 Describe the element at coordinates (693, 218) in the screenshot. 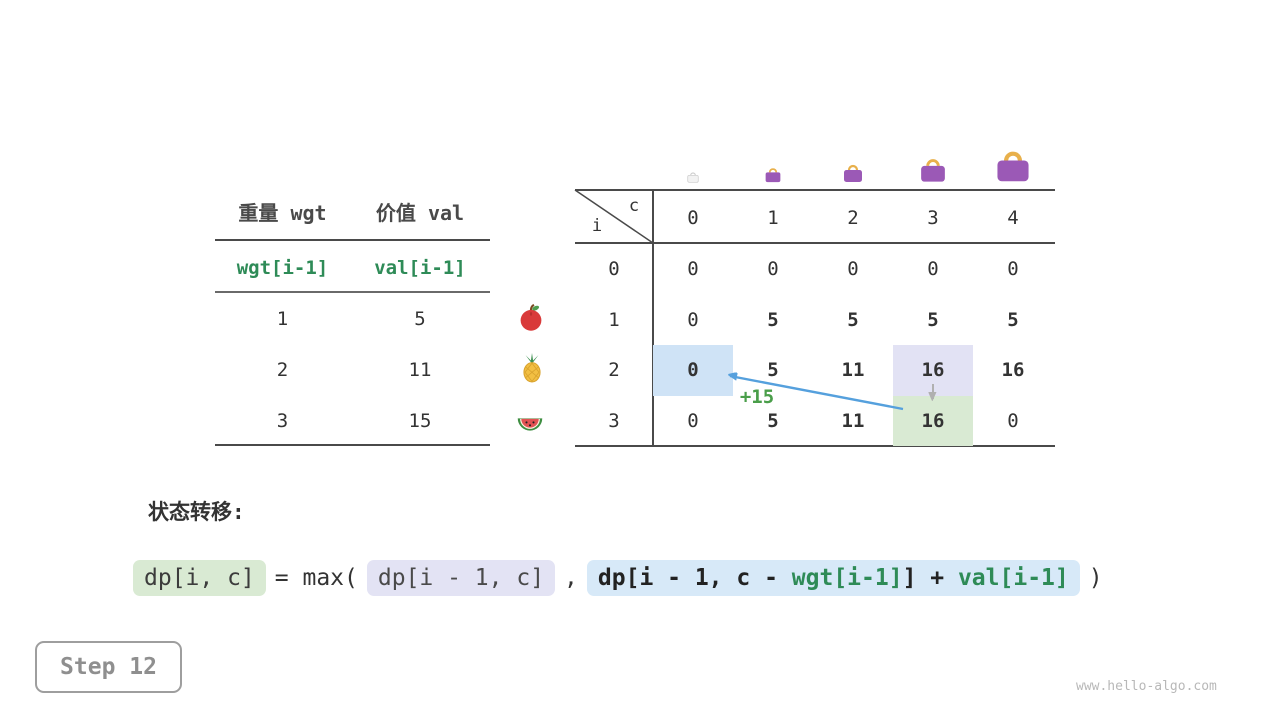

I see `dp-col-label: 0` at that location.